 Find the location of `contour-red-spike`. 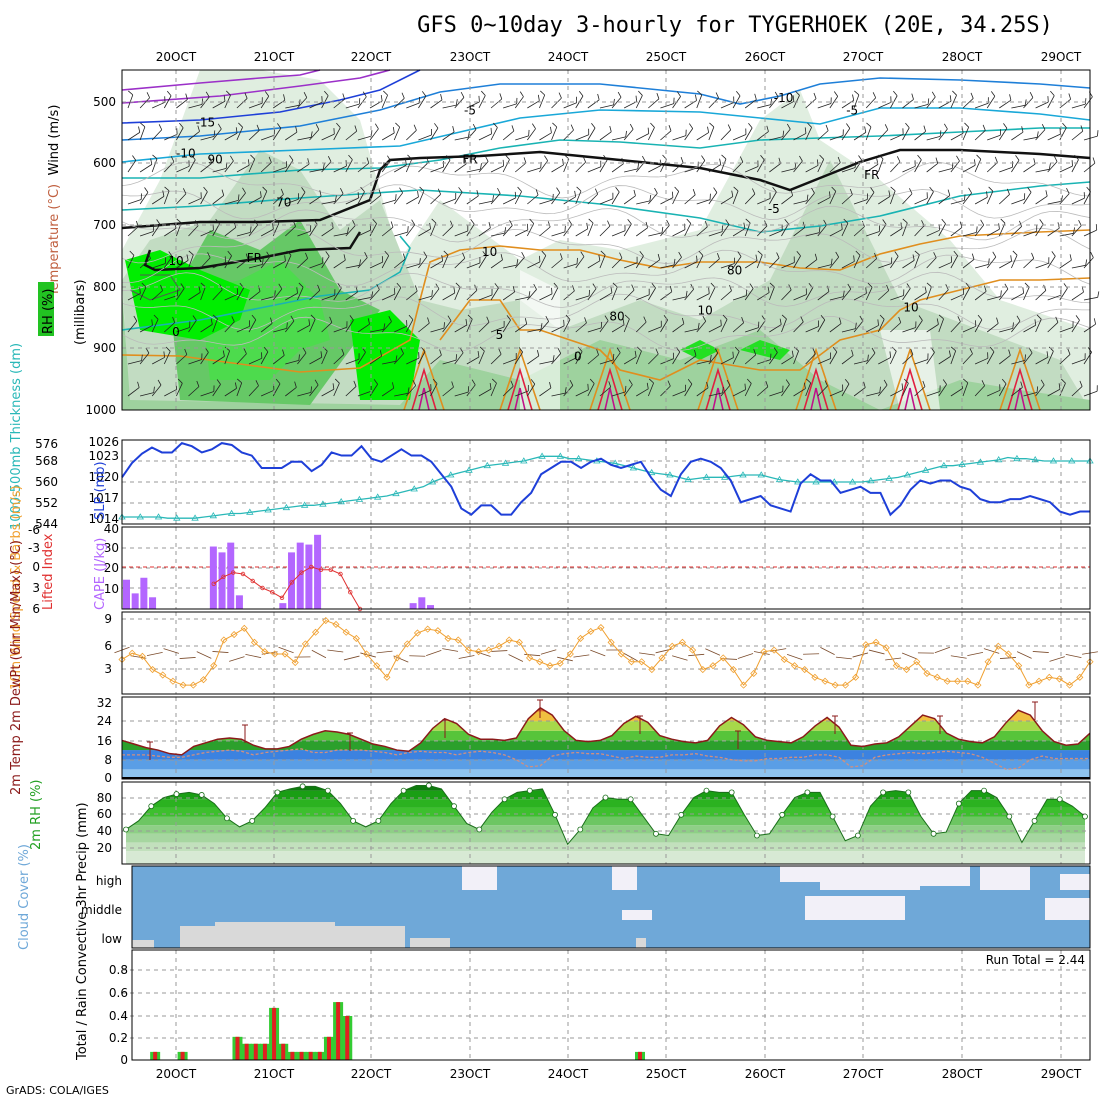

contour-red-spike is located at coordinates (424, 389).